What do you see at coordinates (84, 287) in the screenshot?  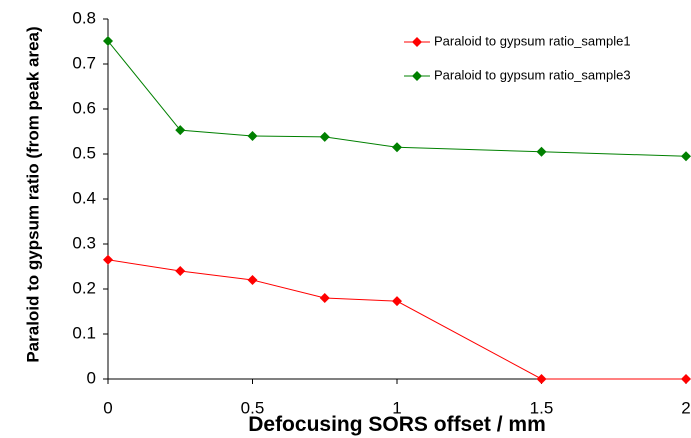 I see `y-tick-label: 0.2` at bounding box center [84, 287].